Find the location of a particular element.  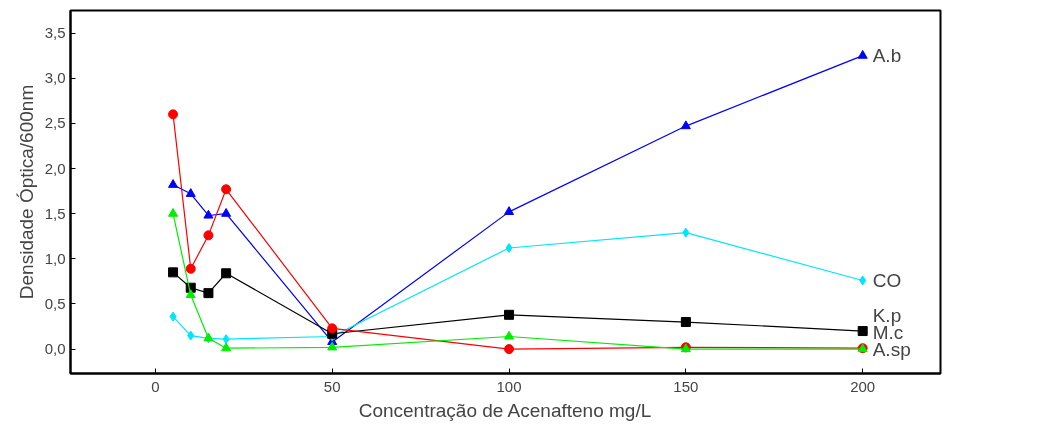

x-tick-label: 100 is located at coordinates (509, 386).